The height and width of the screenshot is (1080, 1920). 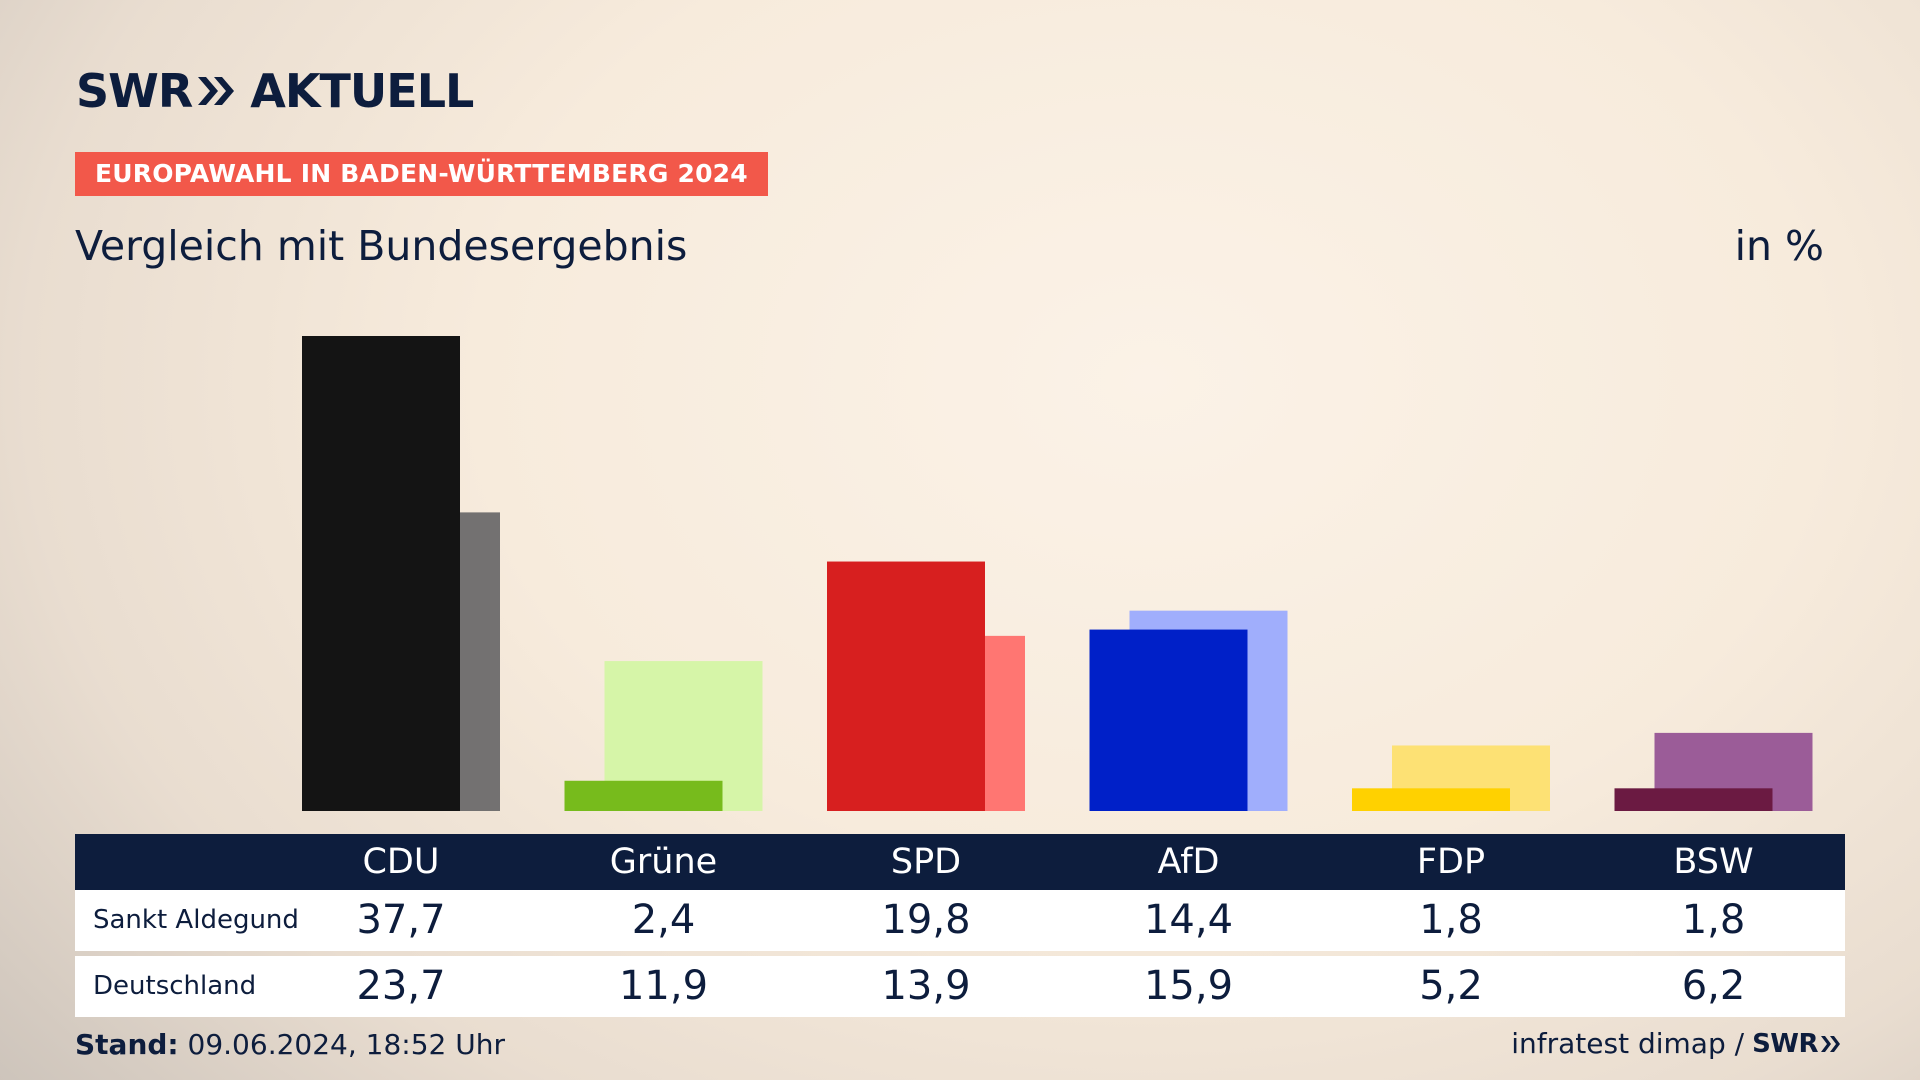 I want to click on table-cell: 19,8, so click(x=926, y=920).